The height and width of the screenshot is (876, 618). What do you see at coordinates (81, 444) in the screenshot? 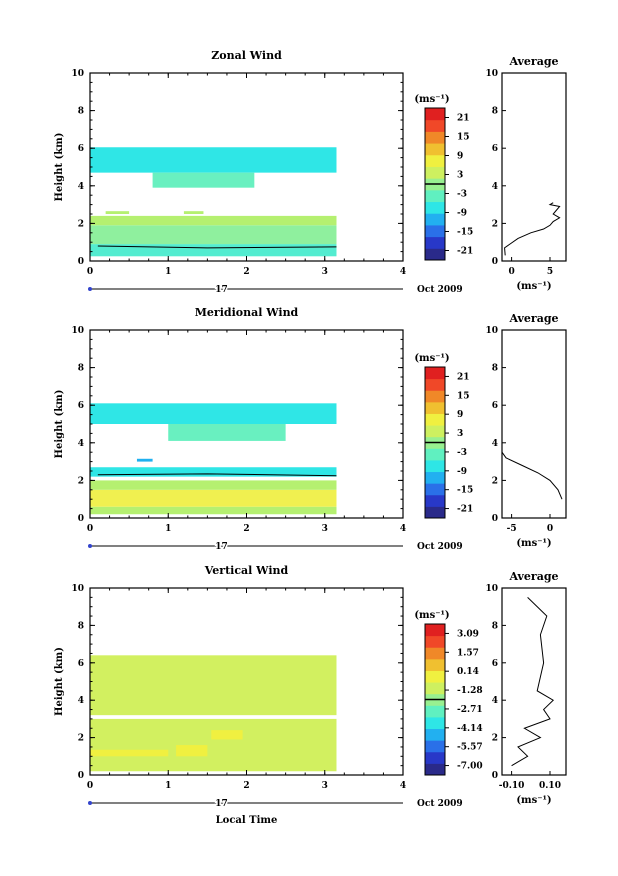
I see `panel2-ytick-label: 4` at bounding box center [81, 444].